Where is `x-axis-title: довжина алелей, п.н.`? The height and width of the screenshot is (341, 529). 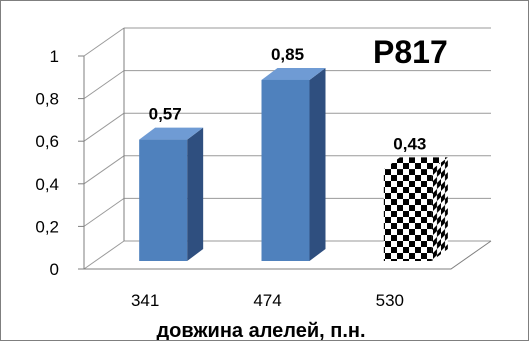
x-axis-title: довжина алелей, п.н. is located at coordinates (260, 330).